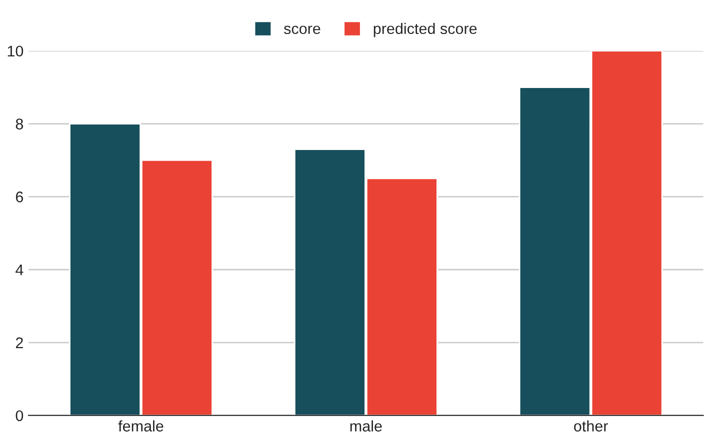 Image resolution: width=714 pixels, height=442 pixels. What do you see at coordinates (366, 426) in the screenshot?
I see `x-tick-label: male` at bounding box center [366, 426].